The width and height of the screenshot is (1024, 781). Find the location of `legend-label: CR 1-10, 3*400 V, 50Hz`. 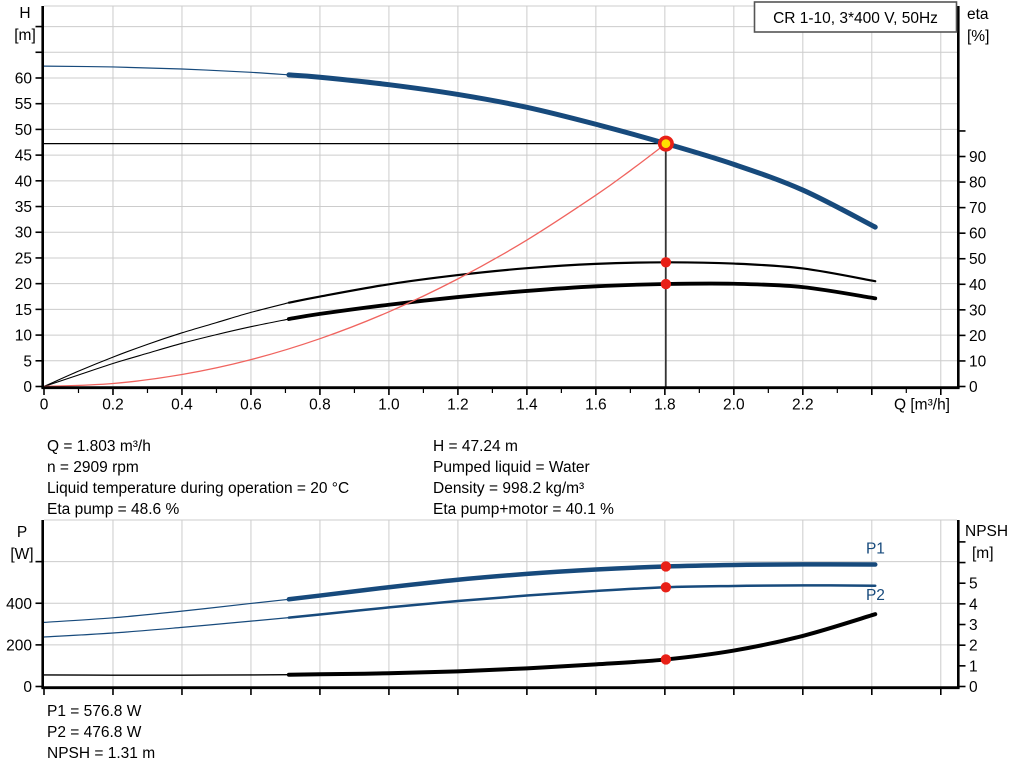

legend-label: CR 1-10, 3*400 V, 50Hz is located at coordinates (855, 18).